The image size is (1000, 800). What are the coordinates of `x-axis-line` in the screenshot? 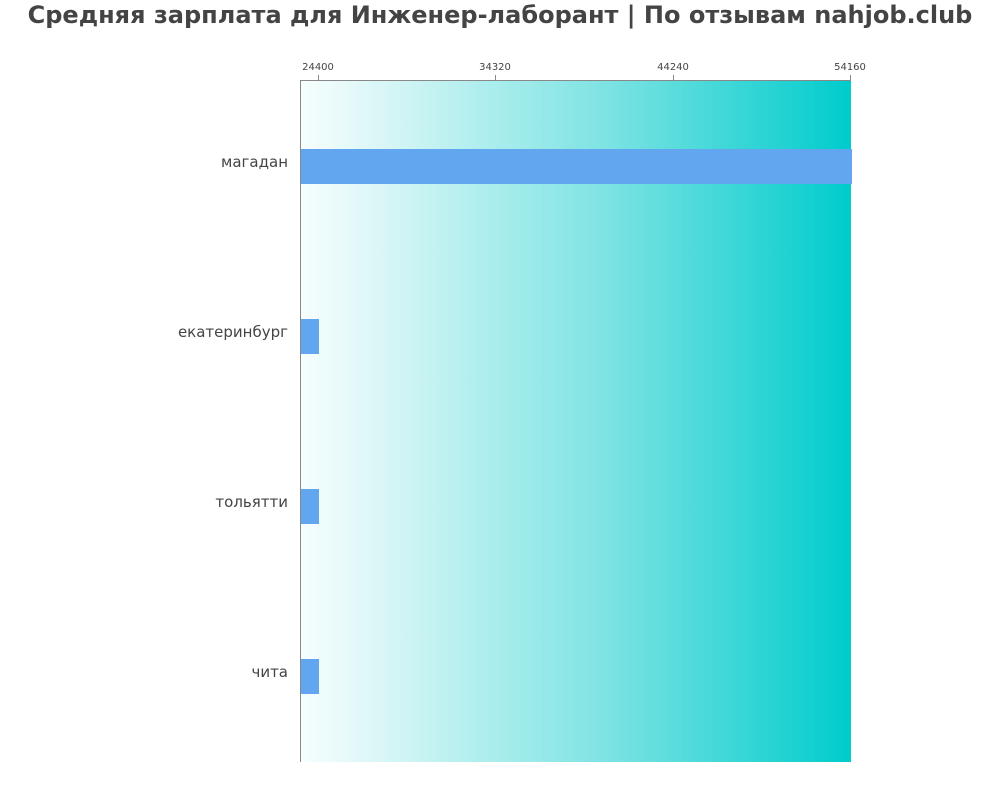 It's located at (575, 80).